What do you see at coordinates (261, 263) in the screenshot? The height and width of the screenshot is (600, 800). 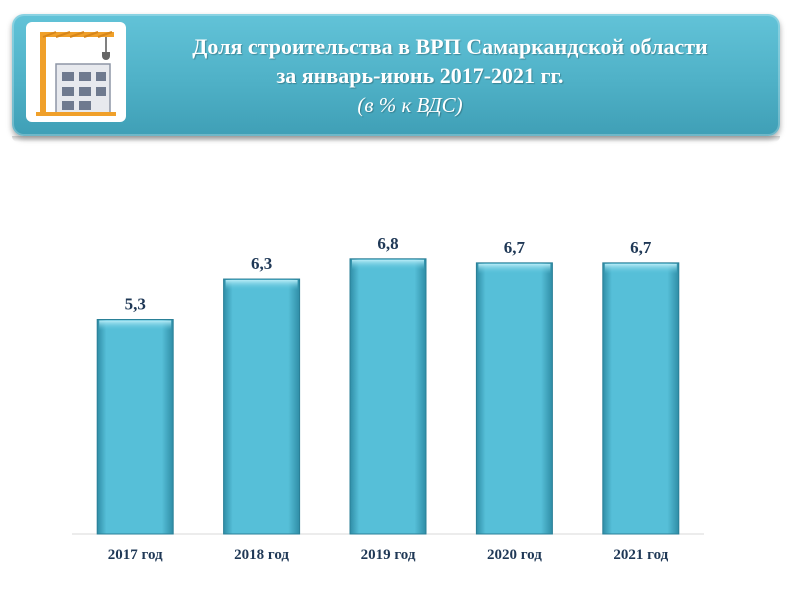 I see `value-label-1: 6,3` at bounding box center [261, 263].